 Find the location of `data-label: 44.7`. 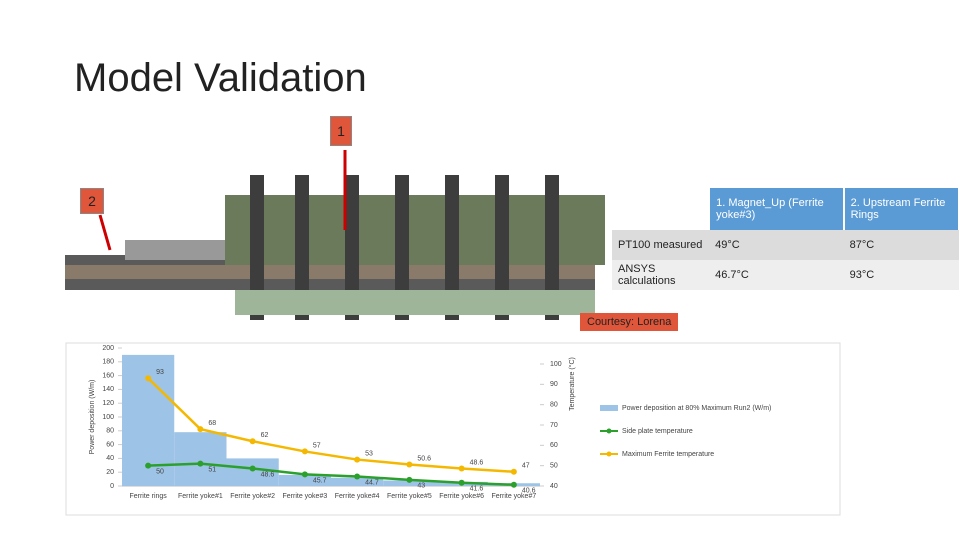

data-label: 44.7 is located at coordinates (372, 482).